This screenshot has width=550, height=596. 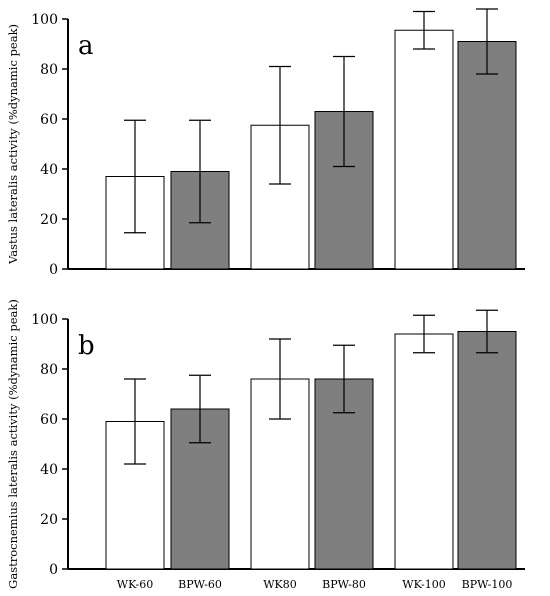 What do you see at coordinates (487, 584) in the screenshot?
I see `x-tick-label: BPW-100` at bounding box center [487, 584].